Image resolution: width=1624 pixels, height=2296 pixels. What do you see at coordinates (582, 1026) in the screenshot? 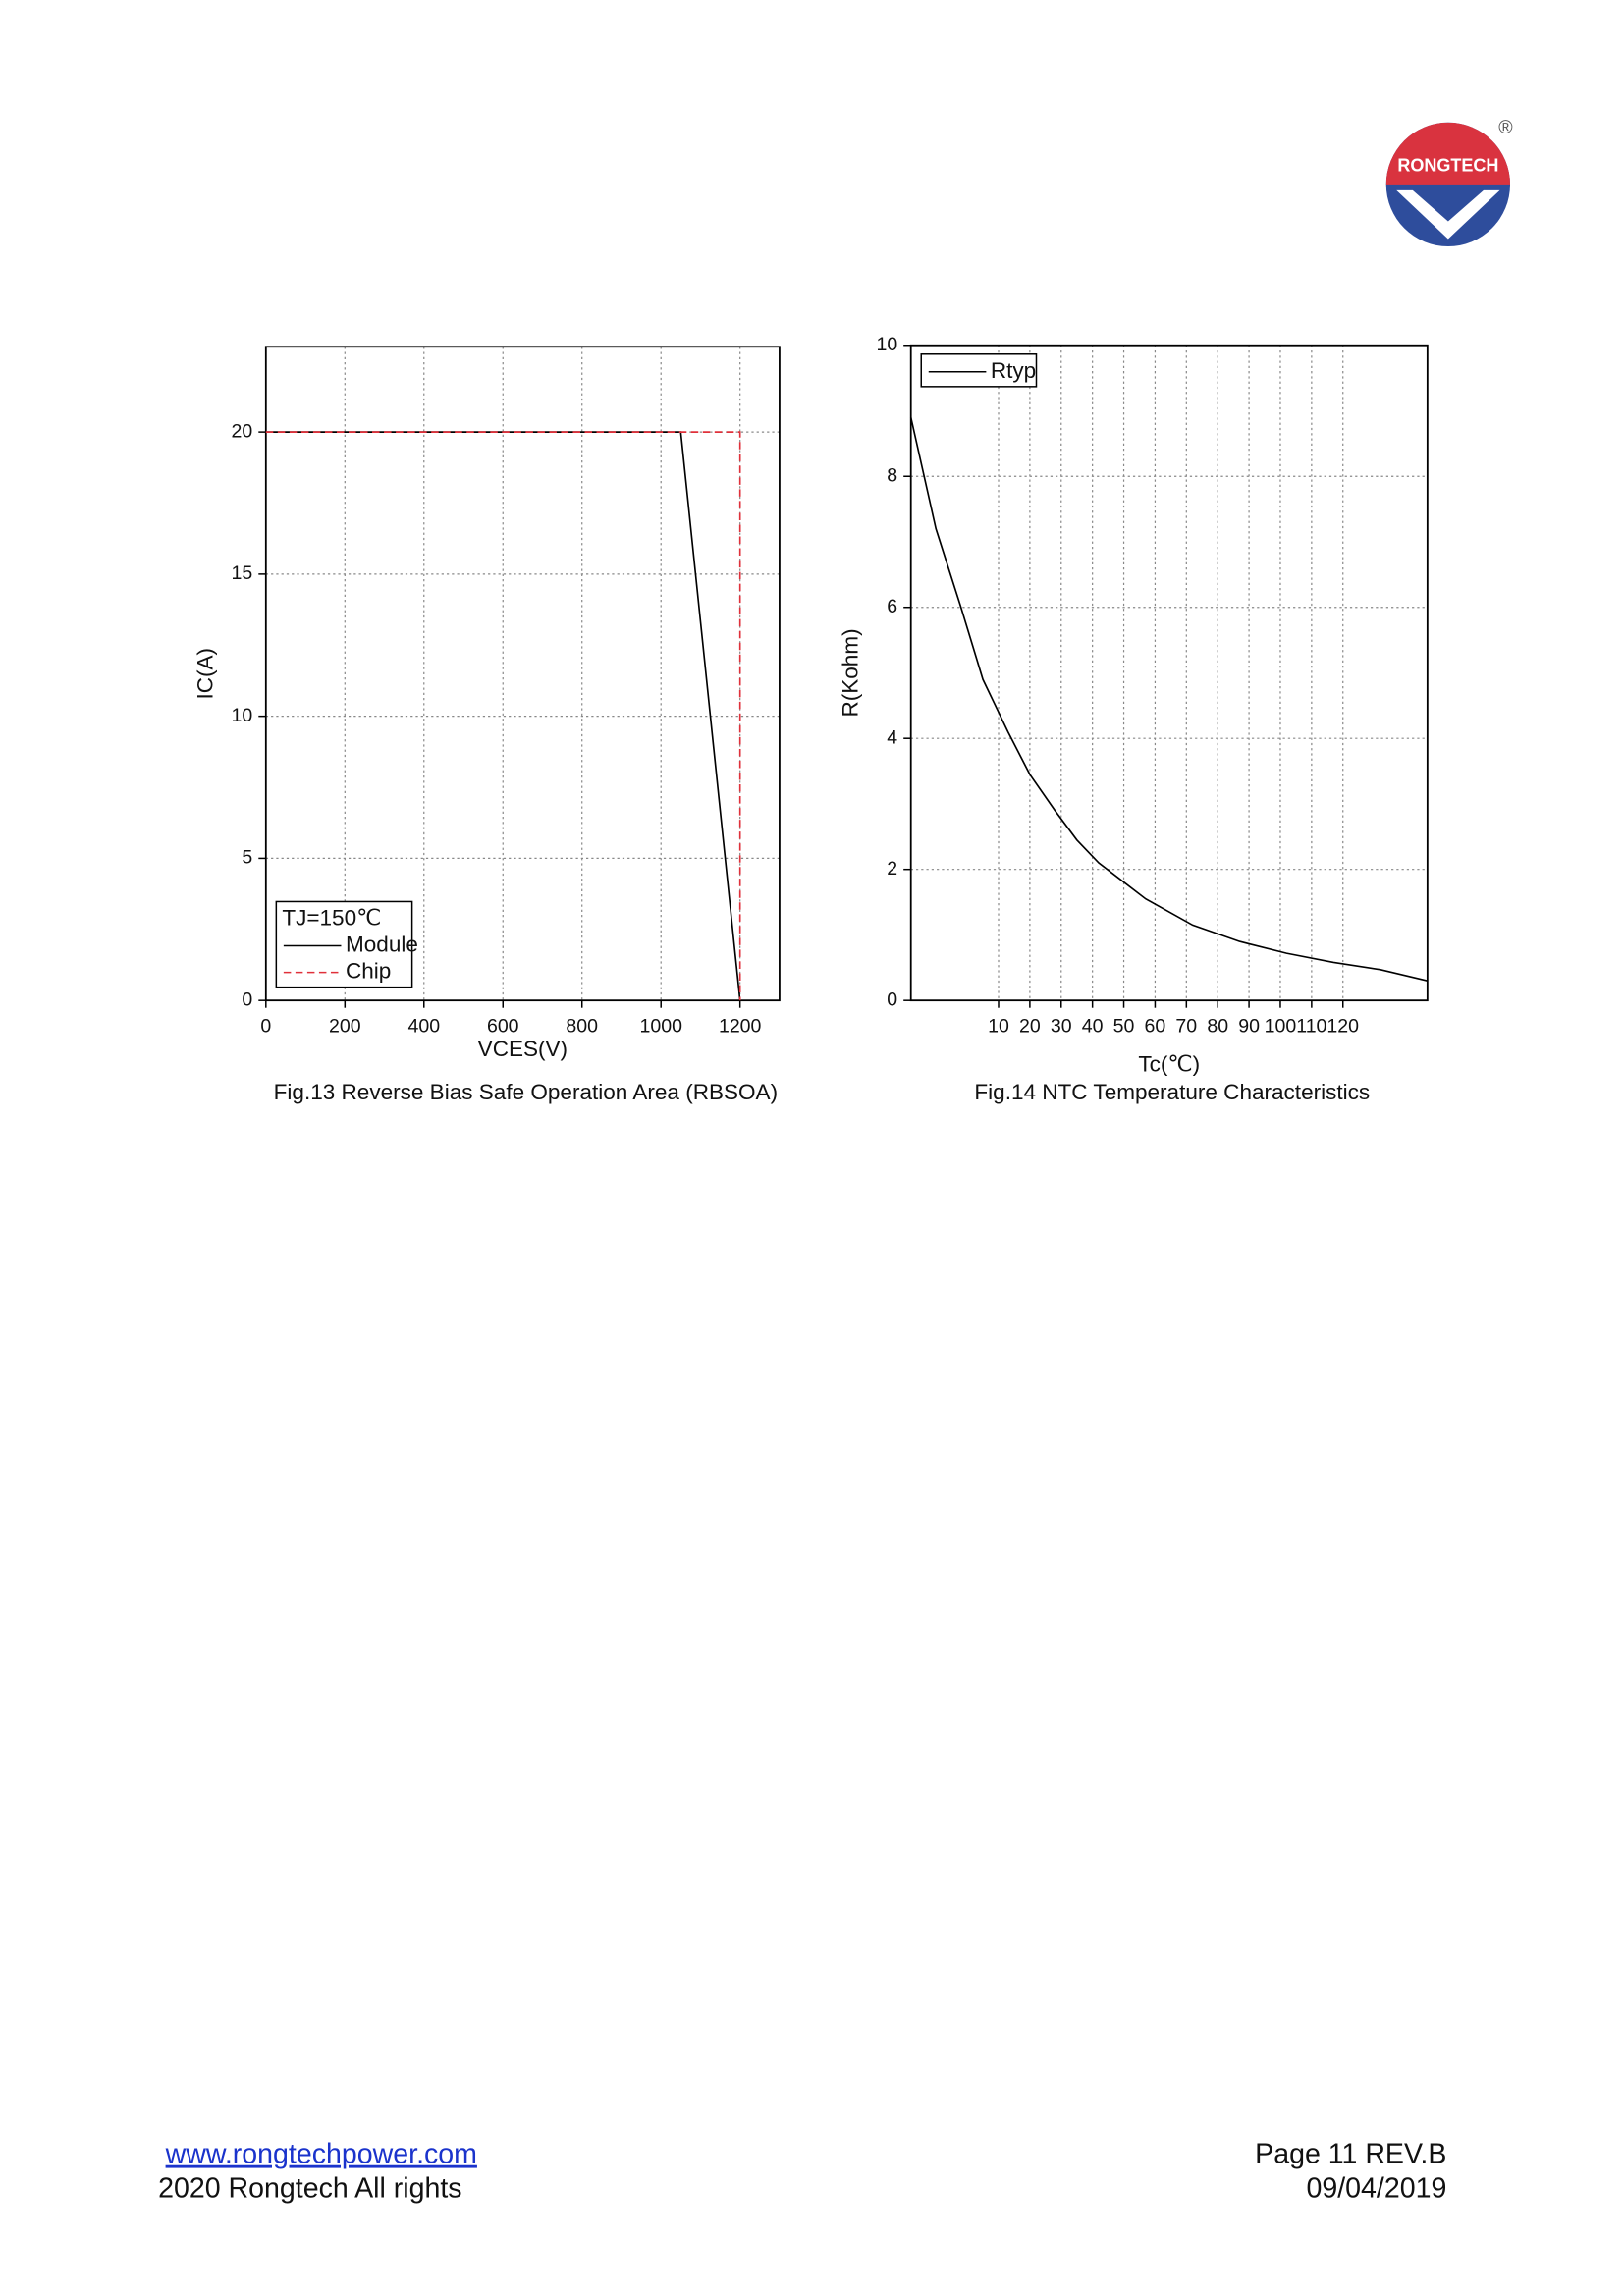
I see `x-tick-label: 800` at bounding box center [582, 1026].